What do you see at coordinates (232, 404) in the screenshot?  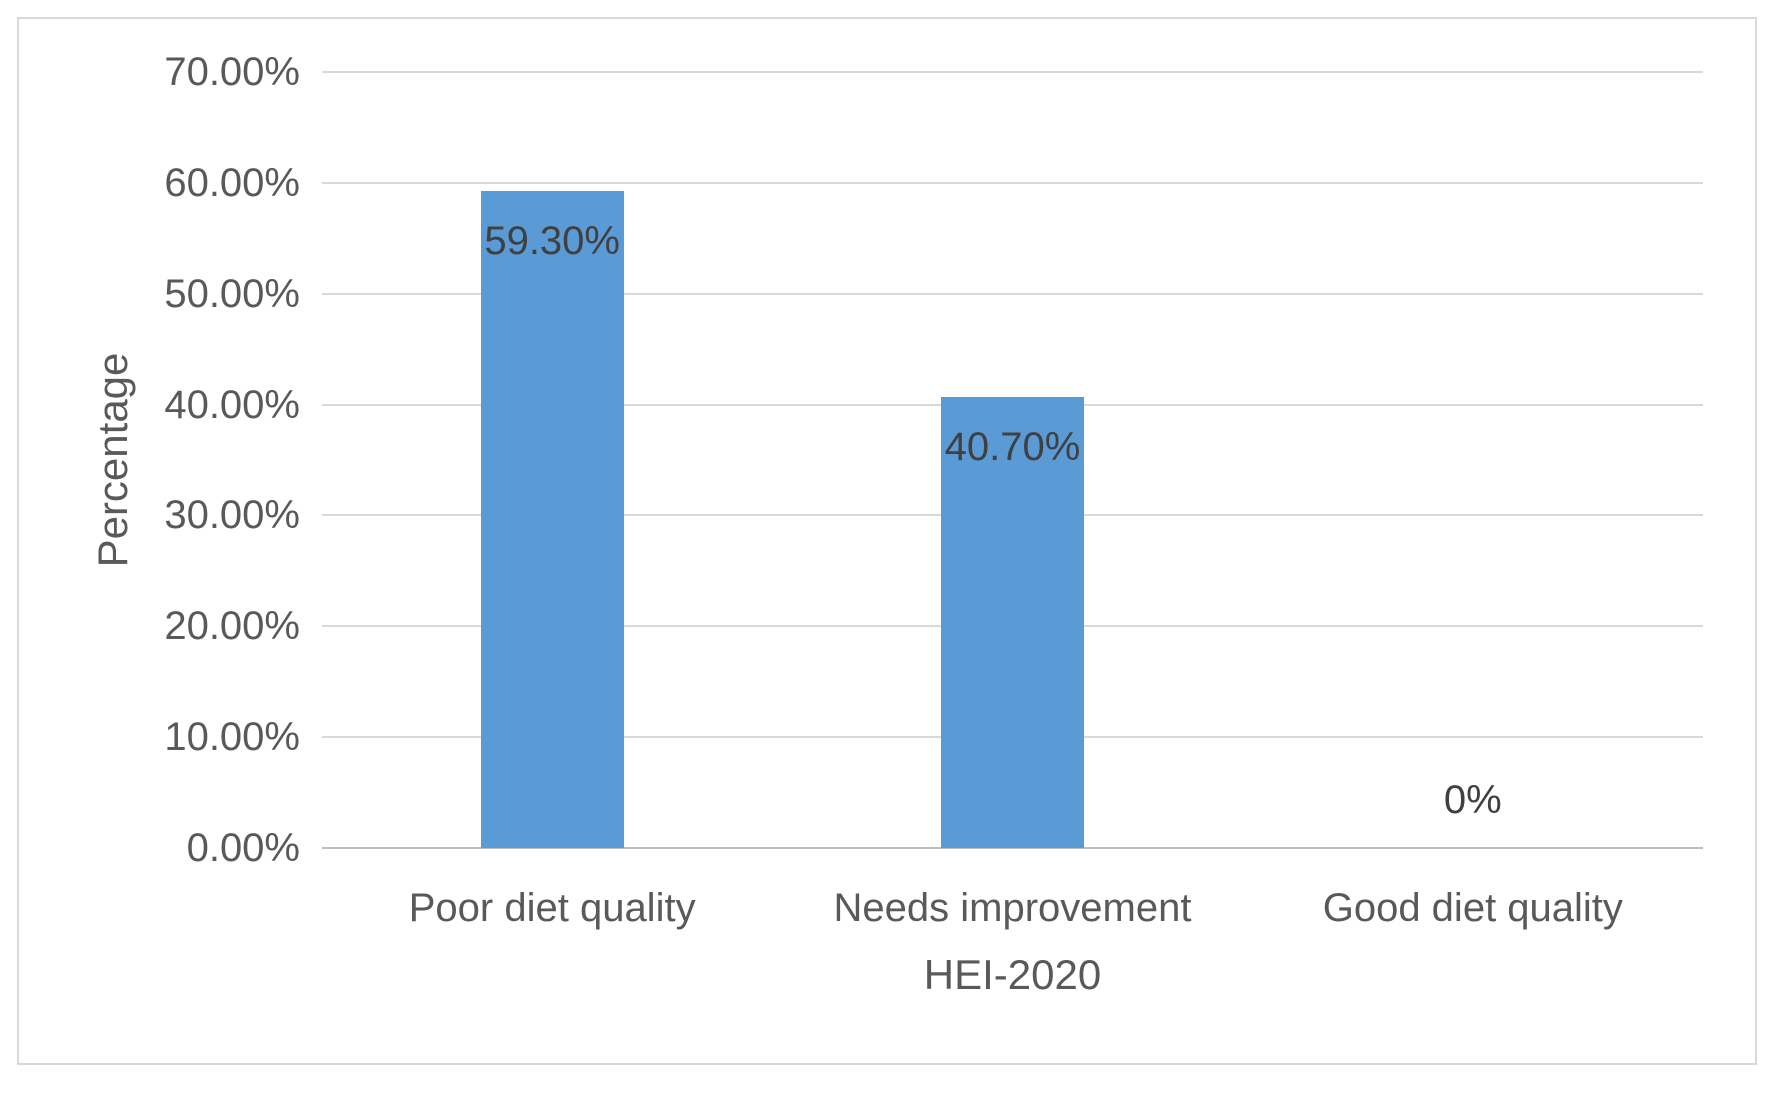 I see `y-tick-label: 40.00%` at bounding box center [232, 404].